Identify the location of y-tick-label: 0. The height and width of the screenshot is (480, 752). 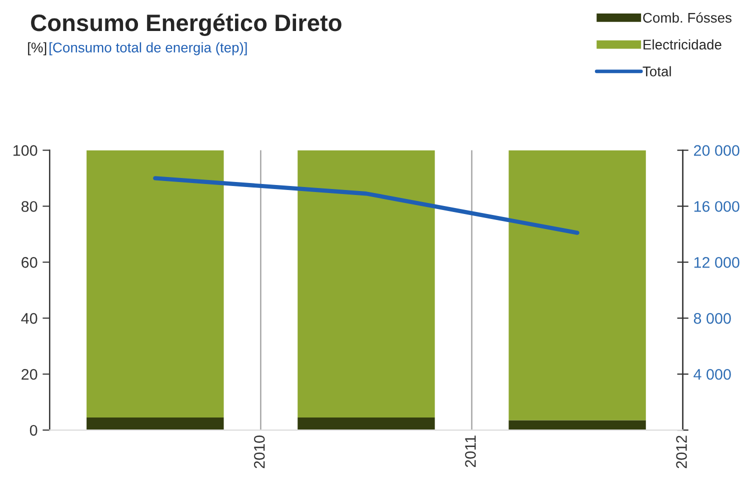
(34, 430).